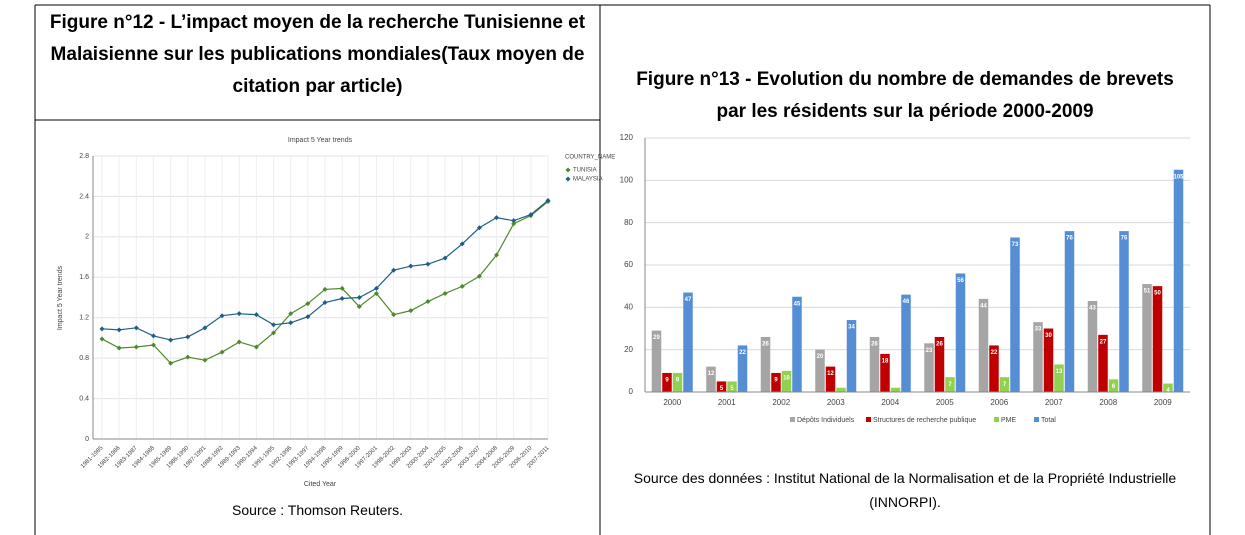  Describe the element at coordinates (929, 351) in the screenshot. I see `data-label: 23` at that location.